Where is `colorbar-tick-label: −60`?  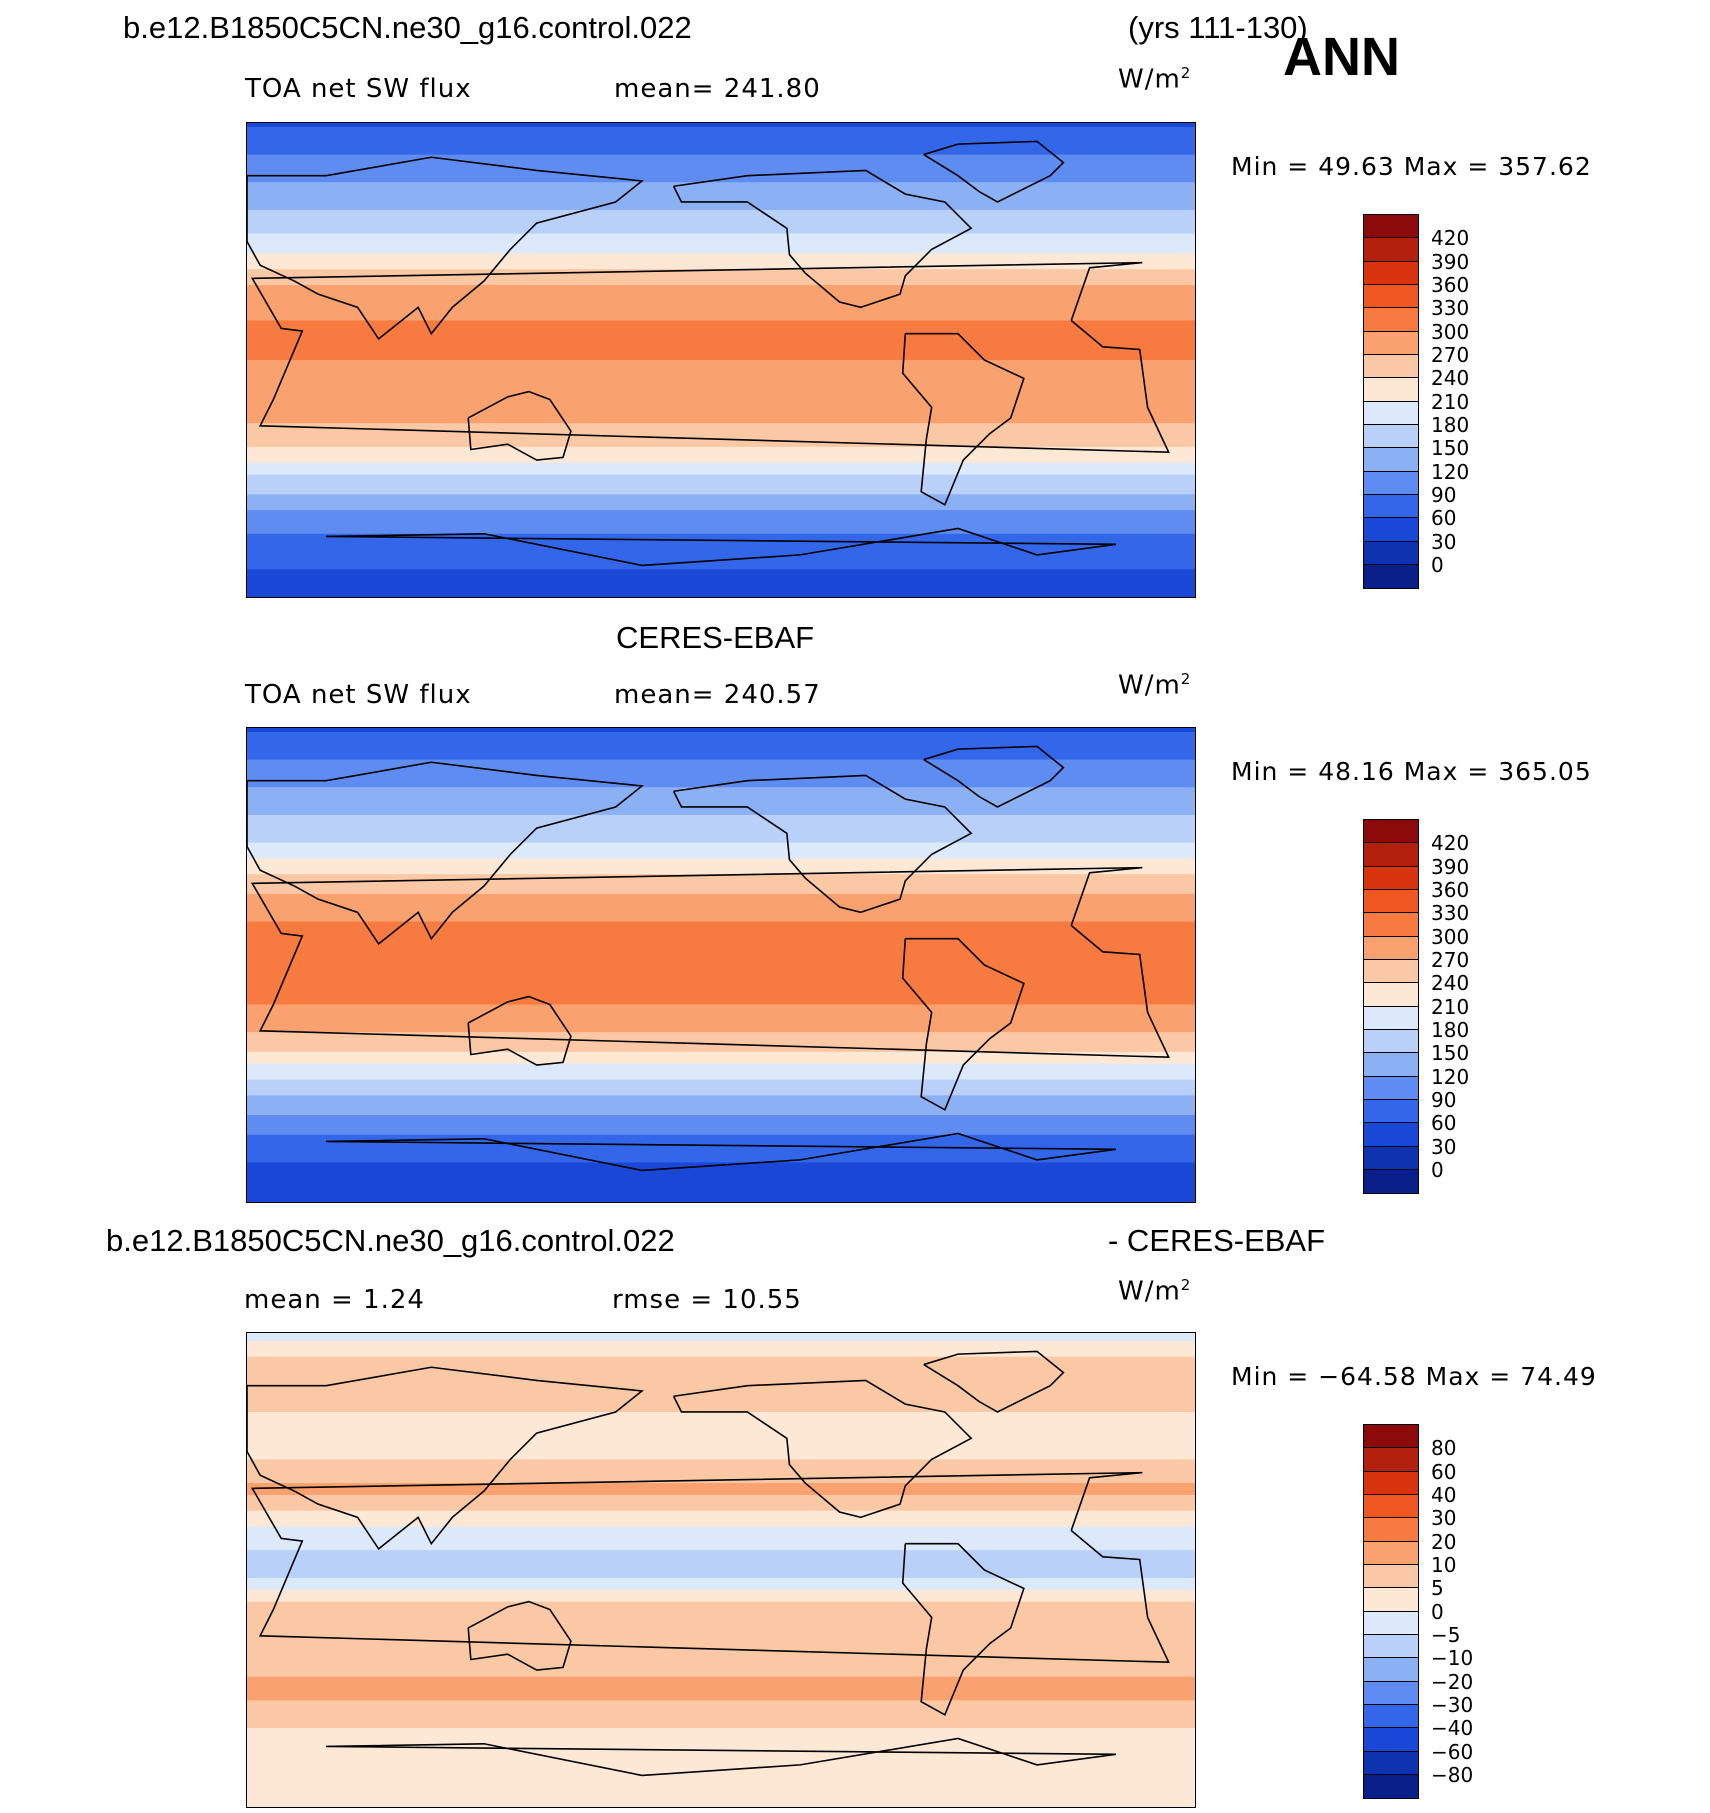 colorbar-tick-label: −60 is located at coordinates (1452, 1751).